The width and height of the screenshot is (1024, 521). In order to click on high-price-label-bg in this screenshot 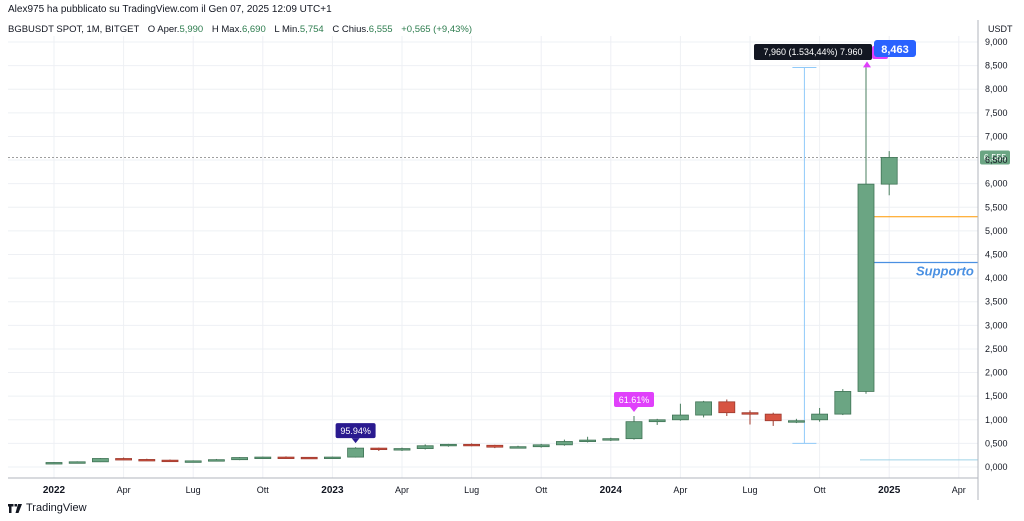, I will do `click(895, 48)`.